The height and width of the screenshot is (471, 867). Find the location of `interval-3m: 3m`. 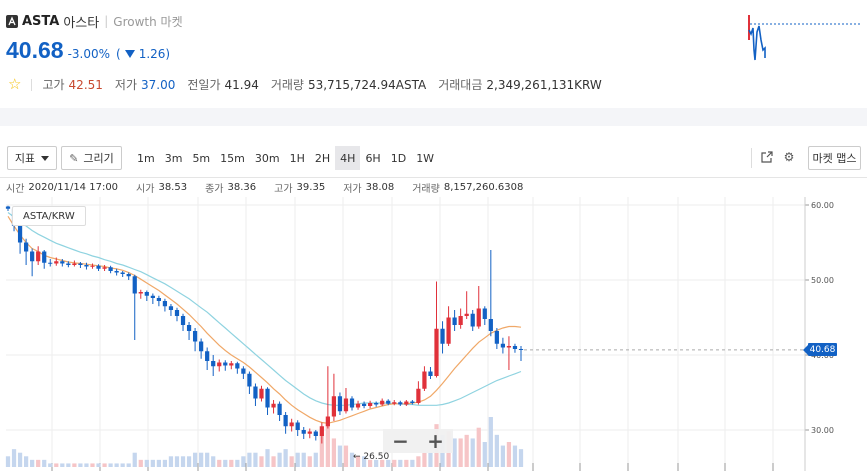

interval-3m: 3m is located at coordinates (173, 158).